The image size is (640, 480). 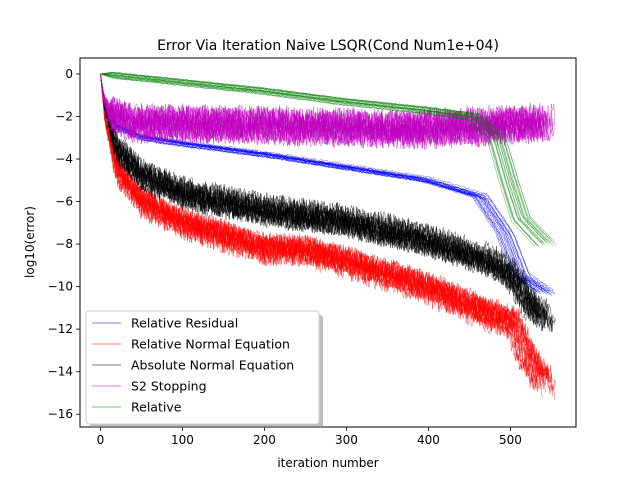 I want to click on legend-label: Absolute Normal Equation, so click(x=212, y=365).